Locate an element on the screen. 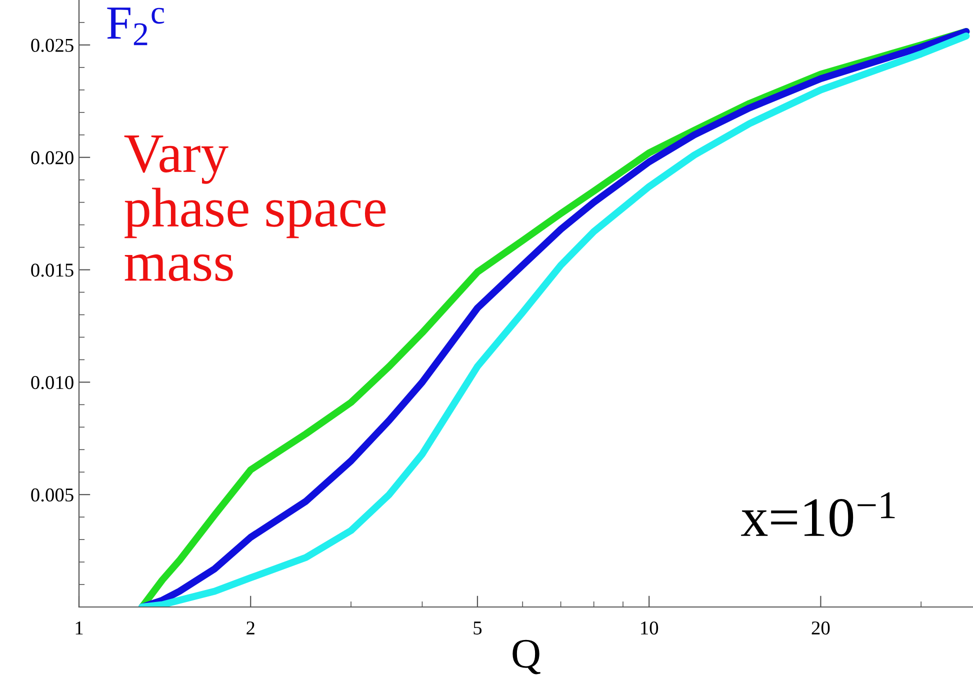 This screenshot has width=973, height=685. y-tick-label: 0.025 is located at coordinates (52, 45).